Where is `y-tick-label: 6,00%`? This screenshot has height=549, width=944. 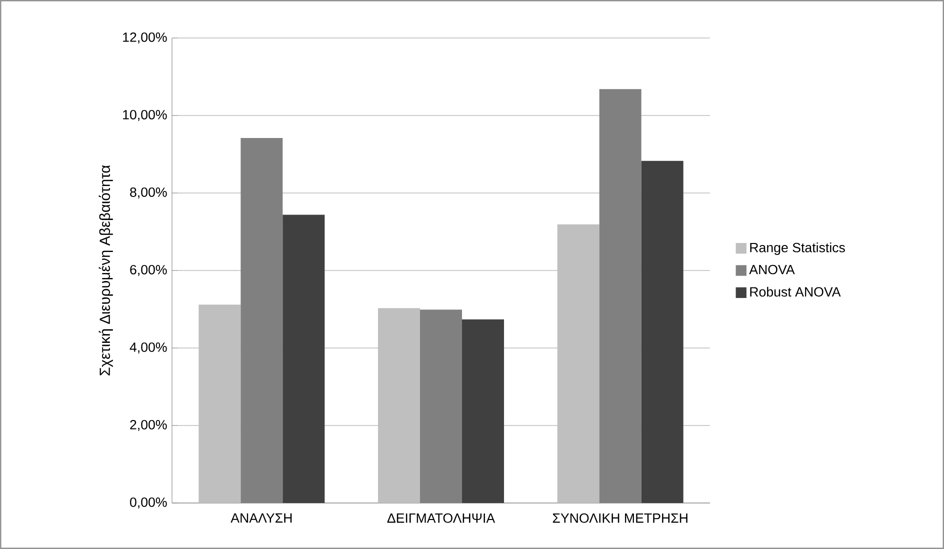 y-tick-label: 6,00% is located at coordinates (148, 270).